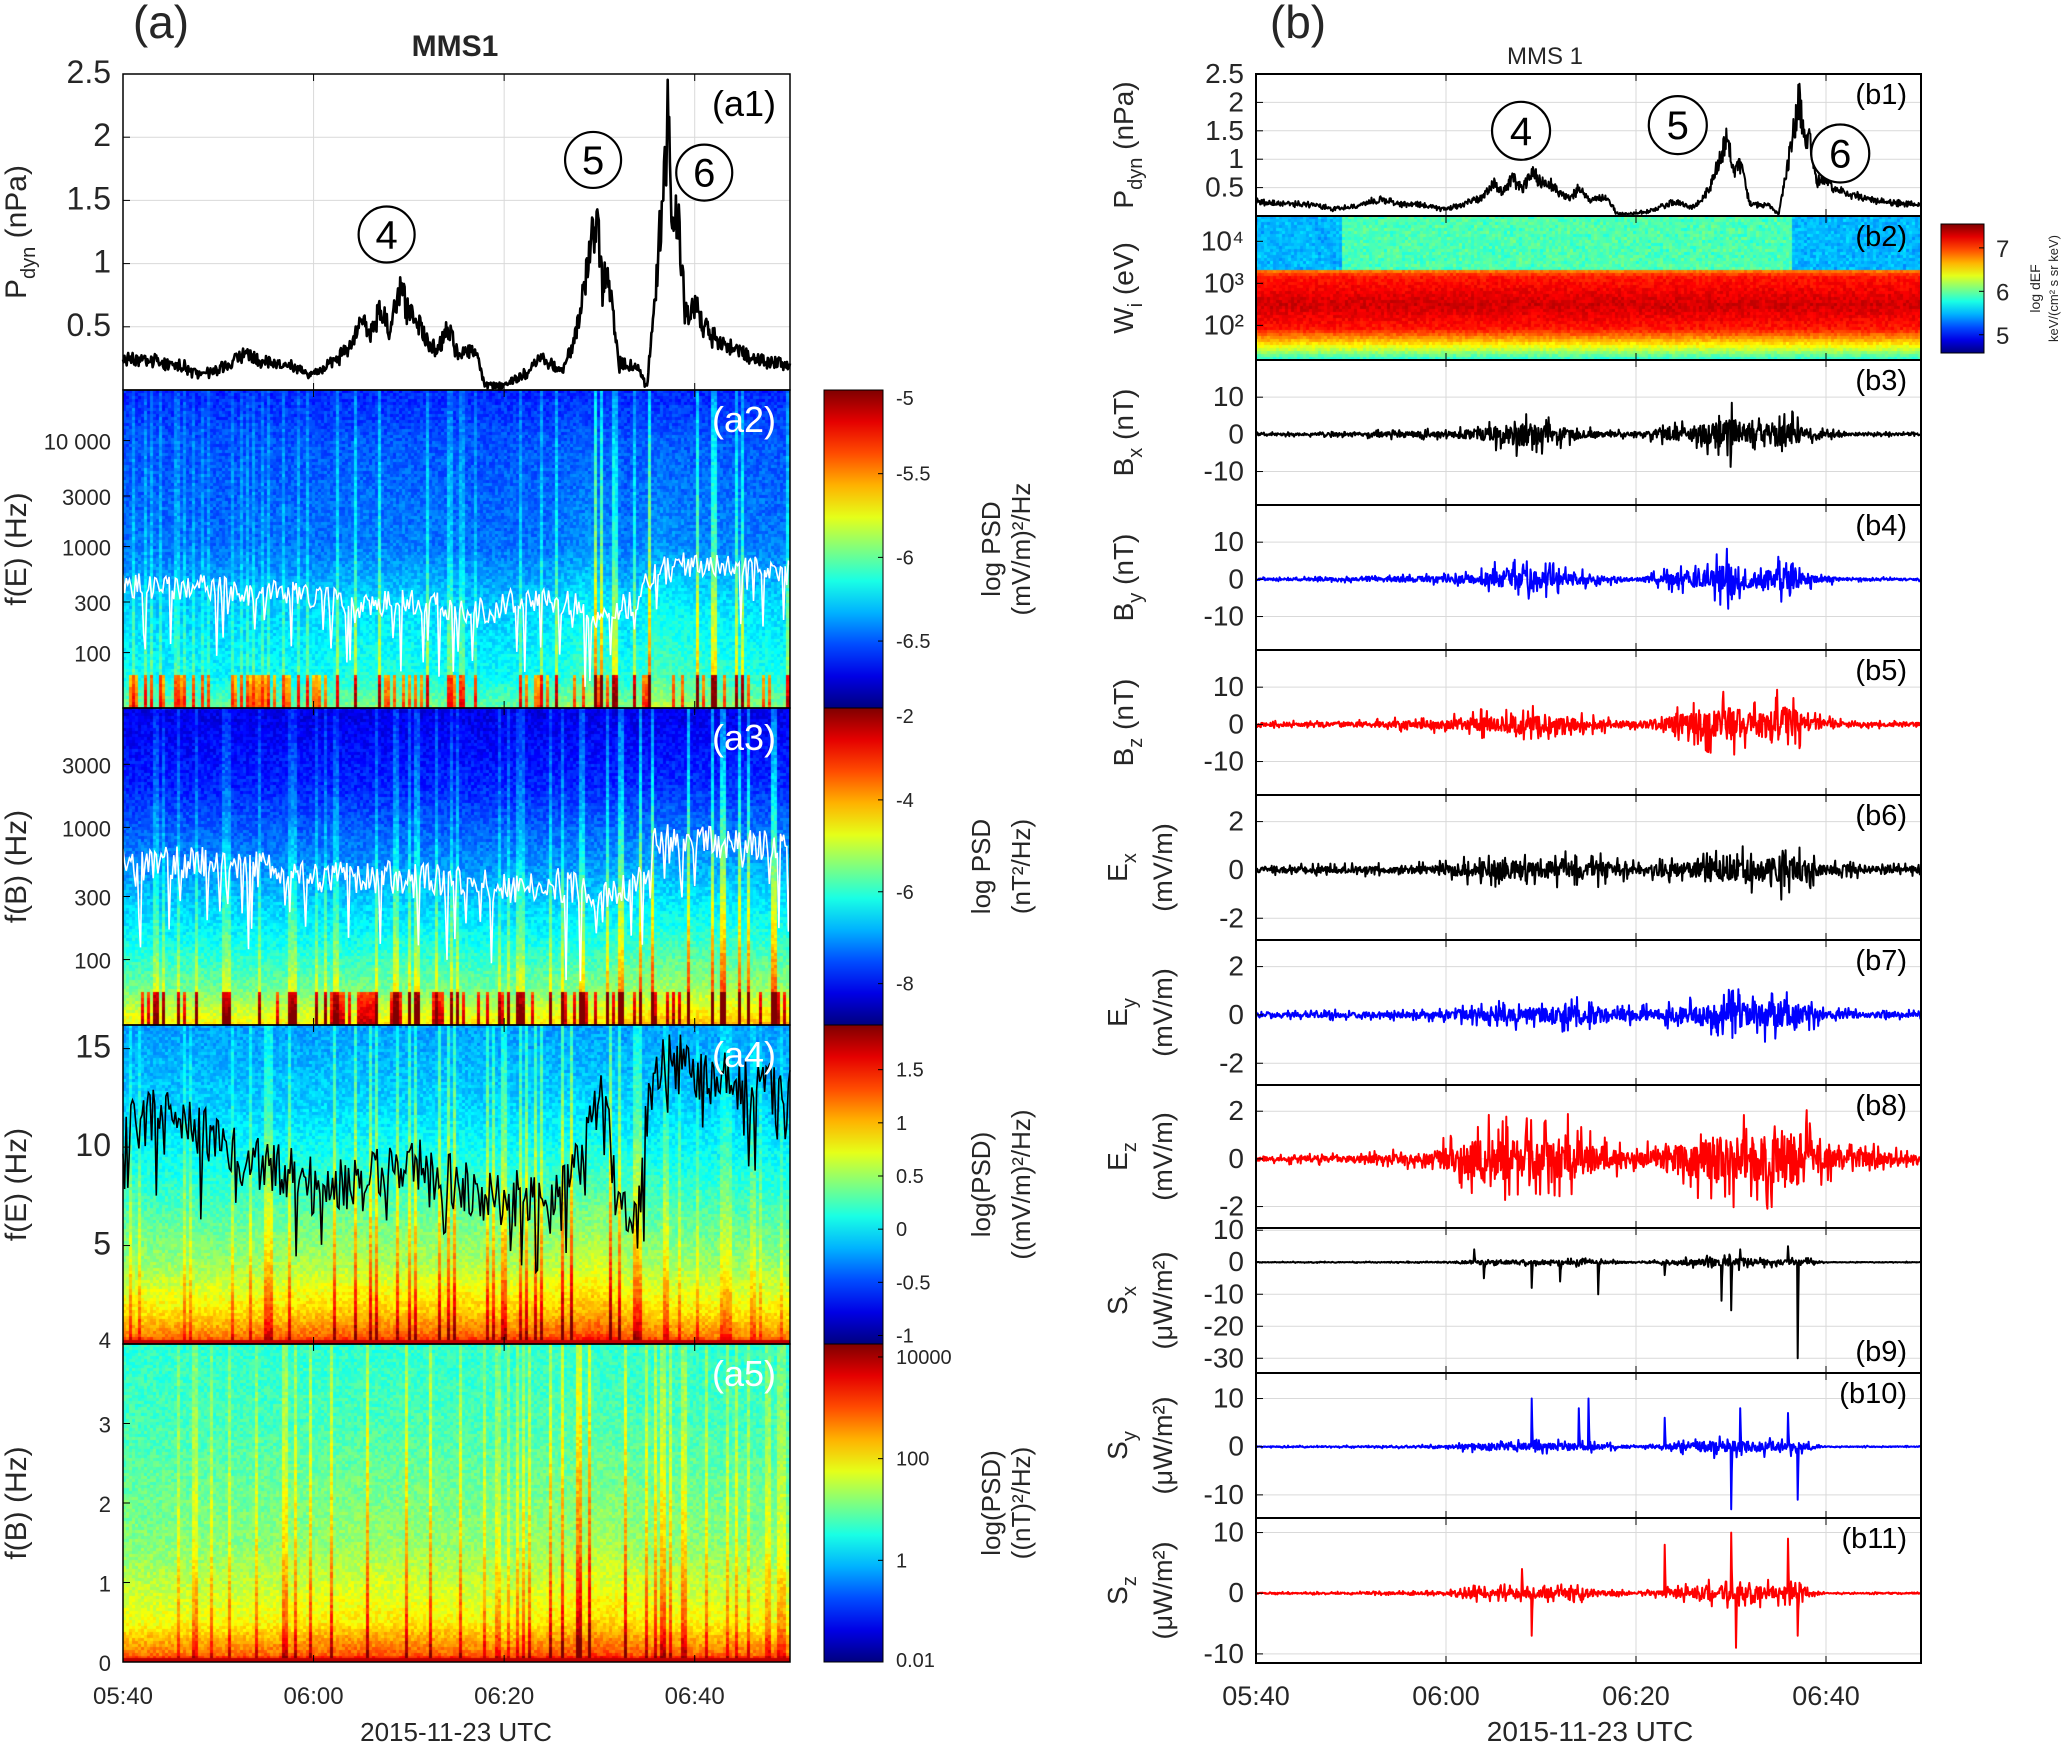  Describe the element at coordinates (913, 642) in the screenshot. I see `colorbar-tick-label: -6.5` at that location.